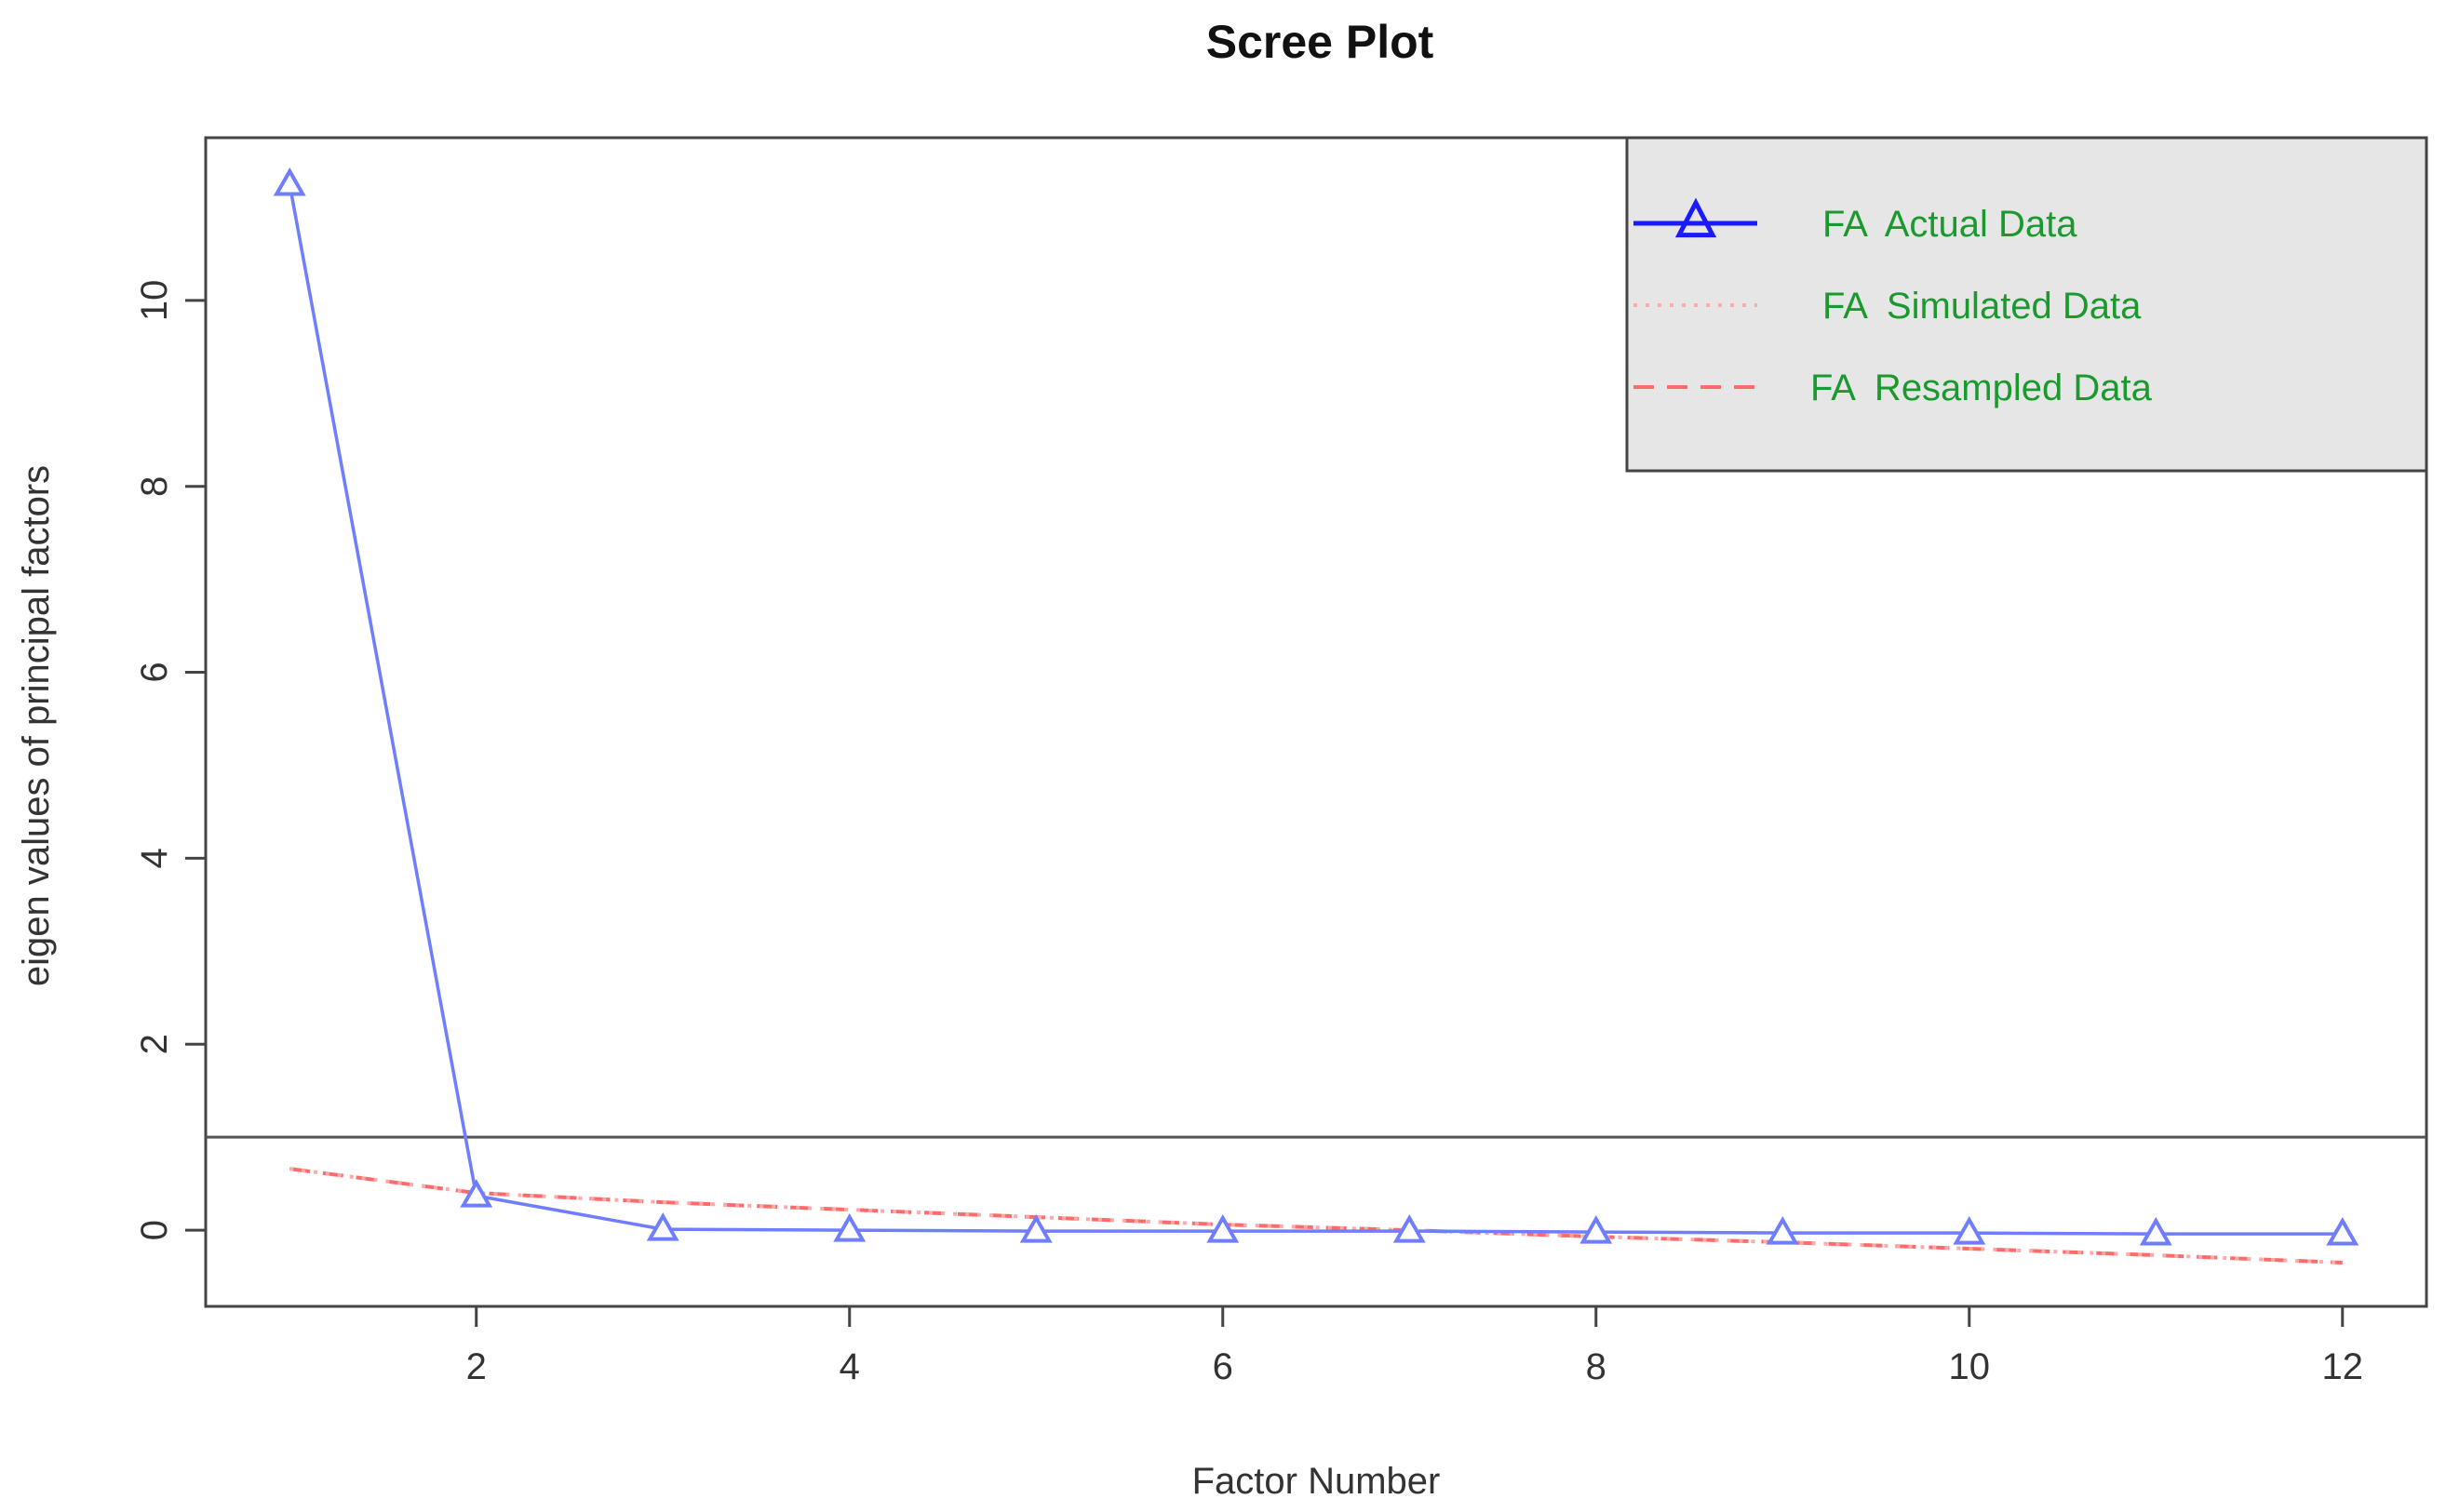 The image size is (2446, 1512). Describe the element at coordinates (1596, 1366) in the screenshot. I see `x-tick-label: 8` at that location.